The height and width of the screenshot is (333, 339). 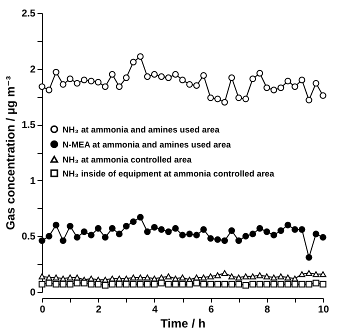 What do you see at coordinates (29, 237) in the screenshot?
I see `y-tick-label: 0.5` at bounding box center [29, 237].